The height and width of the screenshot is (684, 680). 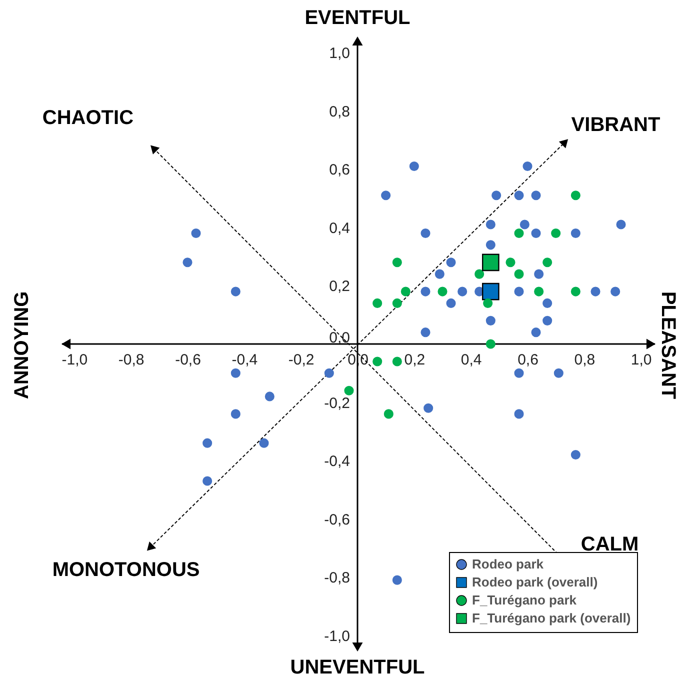 I want to click on y-tick-label: 0,0, so click(x=339, y=338).